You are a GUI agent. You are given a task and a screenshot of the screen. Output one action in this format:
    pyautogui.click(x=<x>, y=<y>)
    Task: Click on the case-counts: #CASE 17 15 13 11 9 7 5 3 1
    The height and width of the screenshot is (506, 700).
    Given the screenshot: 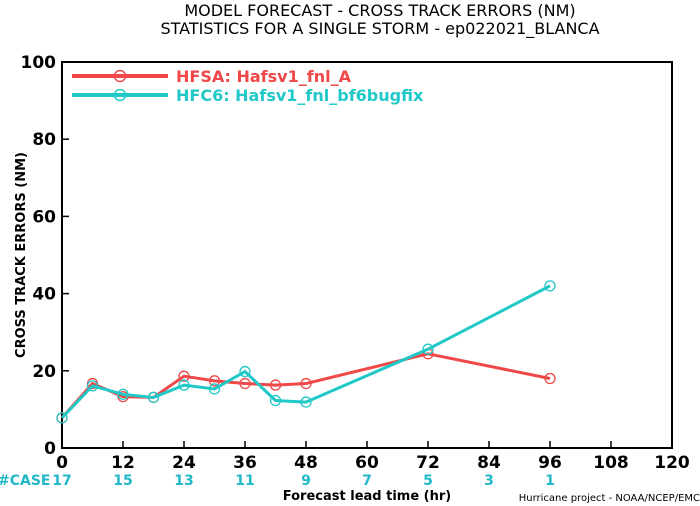 What is the action you would take?
    pyautogui.click(x=277, y=481)
    